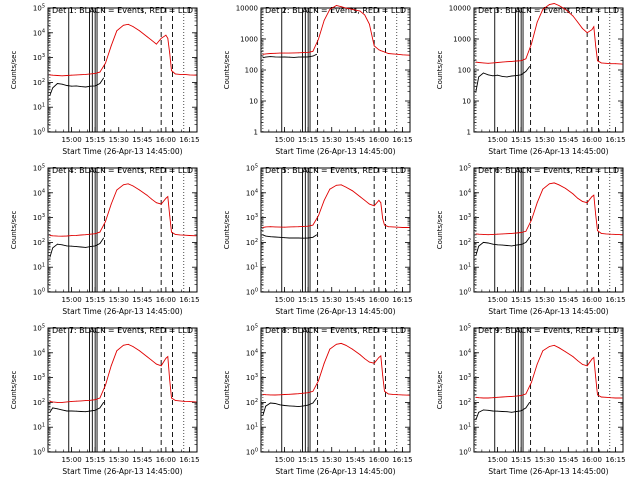  I want to click on x-axis-label: Start Time (26-Apr-13 14:45:00), so click(335, 151).